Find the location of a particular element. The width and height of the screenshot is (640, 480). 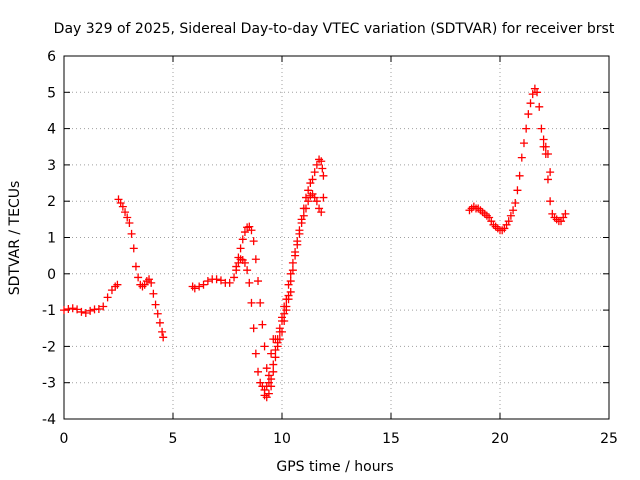

y-tick-label: 4 is located at coordinates (51, 130).